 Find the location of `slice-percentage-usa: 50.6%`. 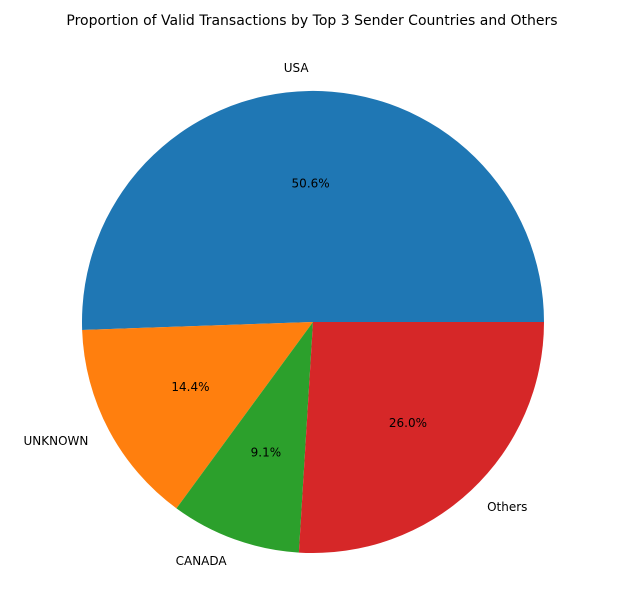

slice-percentage-usa: 50.6% is located at coordinates (311, 183).